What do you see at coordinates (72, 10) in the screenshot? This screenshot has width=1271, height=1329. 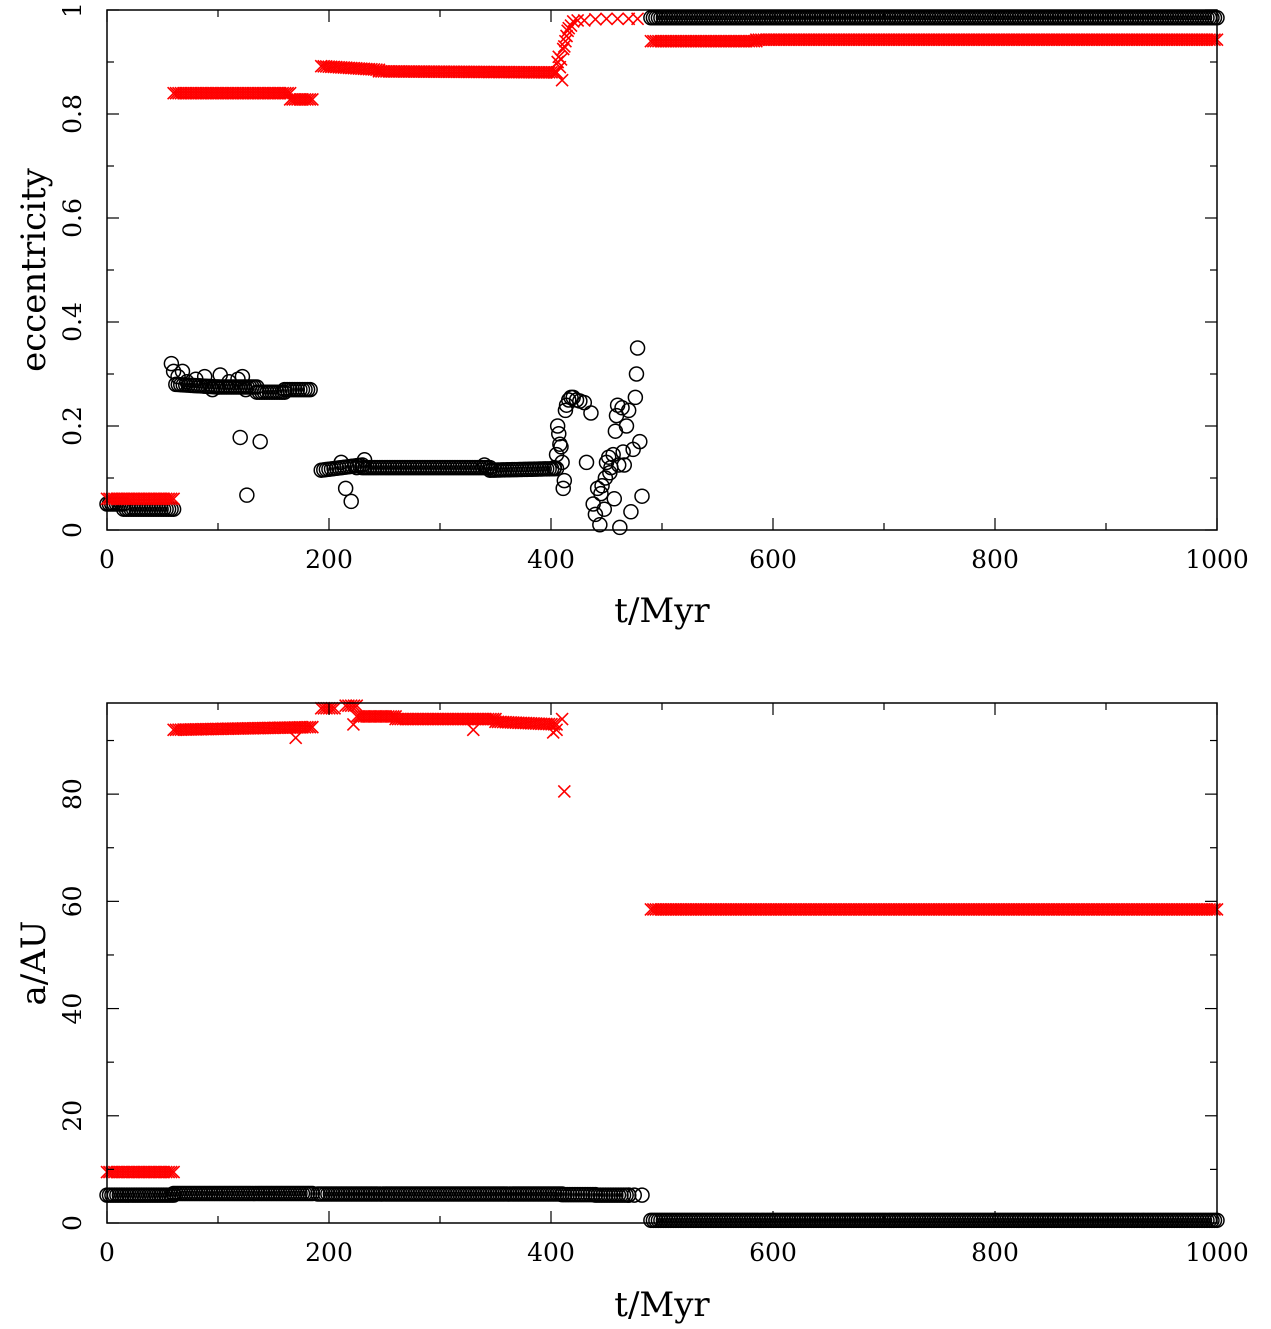 I see `eccentricity-y-tick-label: 1` at bounding box center [72, 10].